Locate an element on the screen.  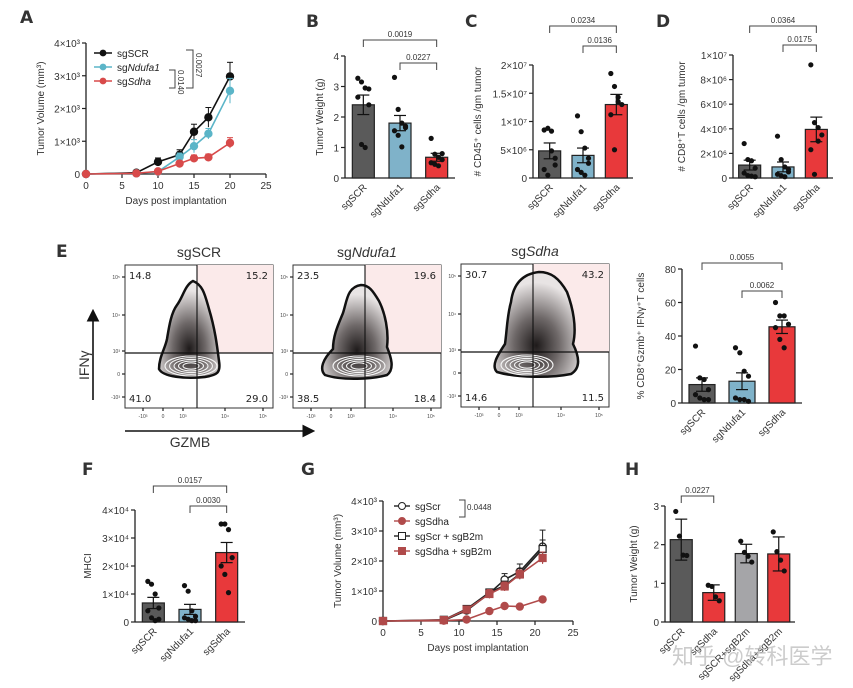
y-tick-label: 4 is located at coordinates (336, 57).